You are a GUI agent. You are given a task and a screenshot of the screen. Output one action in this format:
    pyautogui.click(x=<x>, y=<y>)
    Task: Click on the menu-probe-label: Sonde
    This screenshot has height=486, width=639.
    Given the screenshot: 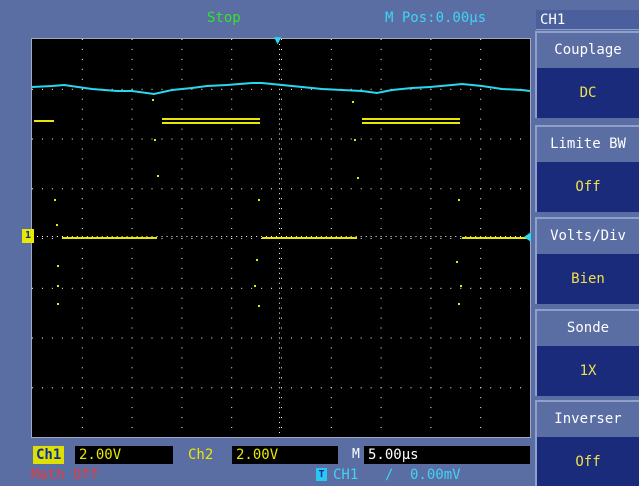 What is the action you would take?
    pyautogui.click(x=588, y=328)
    